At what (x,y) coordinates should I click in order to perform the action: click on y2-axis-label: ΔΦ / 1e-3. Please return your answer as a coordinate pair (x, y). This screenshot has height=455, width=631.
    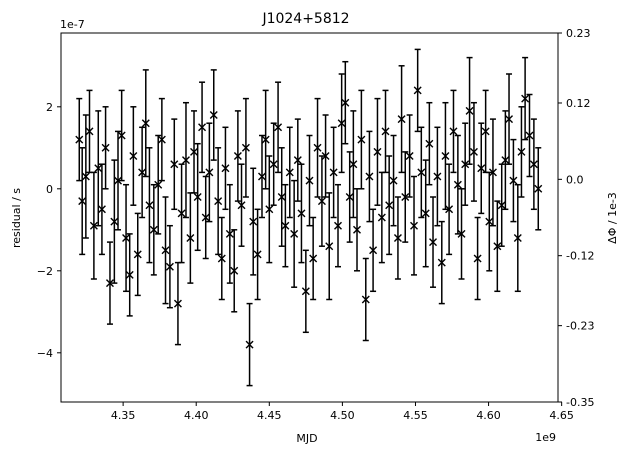
    Looking at the image, I should click on (612, 218).